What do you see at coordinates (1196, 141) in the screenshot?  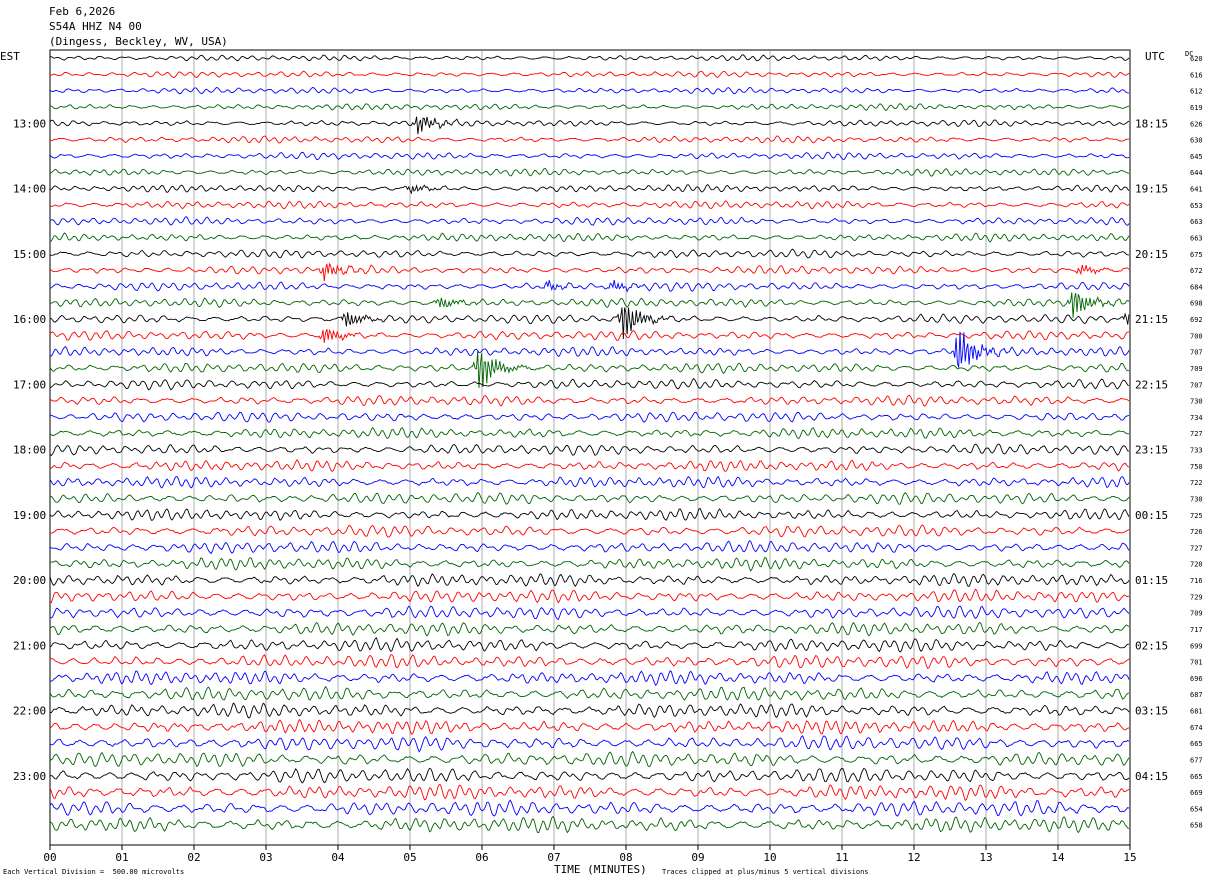 I see `dc-offset-label: 630` at bounding box center [1196, 141].